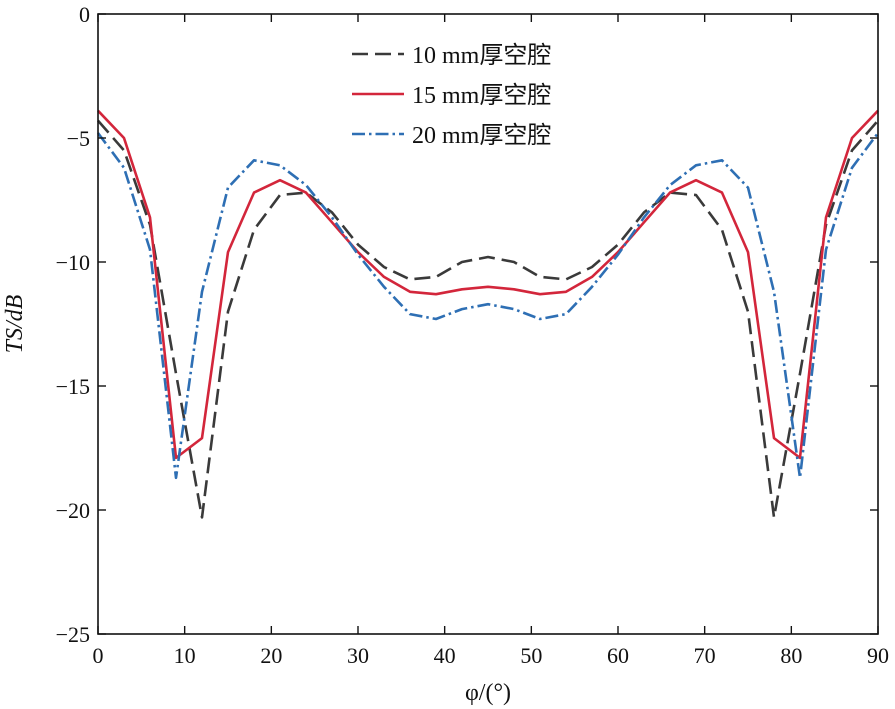 The height and width of the screenshot is (709, 895). Describe the element at coordinates (705, 655) in the screenshot. I see `x-tick-label: 70` at that location.